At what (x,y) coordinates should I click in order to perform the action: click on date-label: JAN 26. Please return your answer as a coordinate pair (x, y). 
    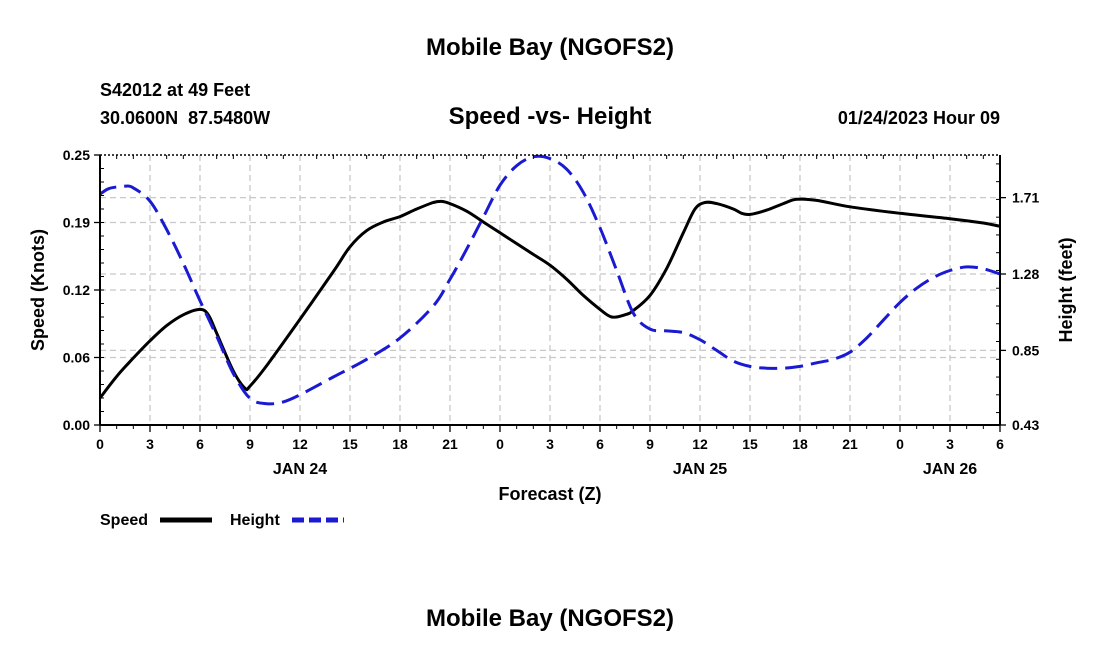
    Looking at the image, I should click on (950, 469).